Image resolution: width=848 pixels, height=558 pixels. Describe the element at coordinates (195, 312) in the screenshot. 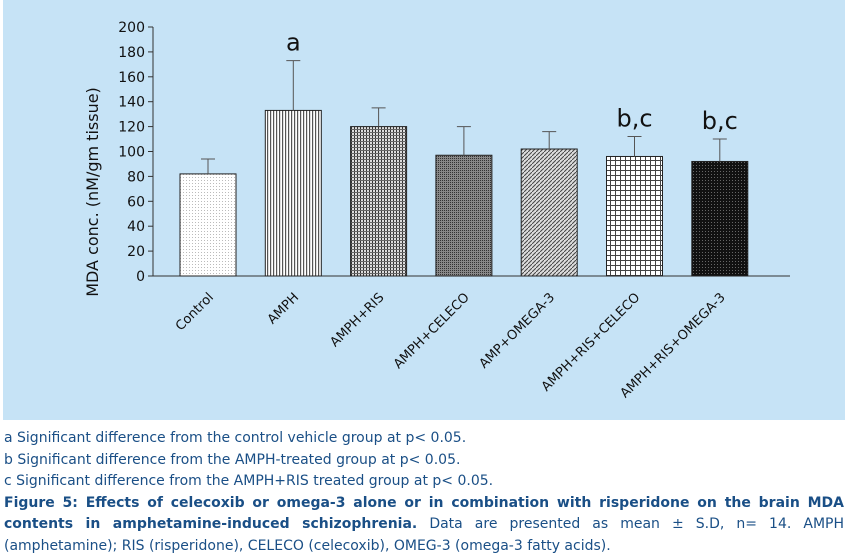

I see `x-tick-label: Control` at that location.